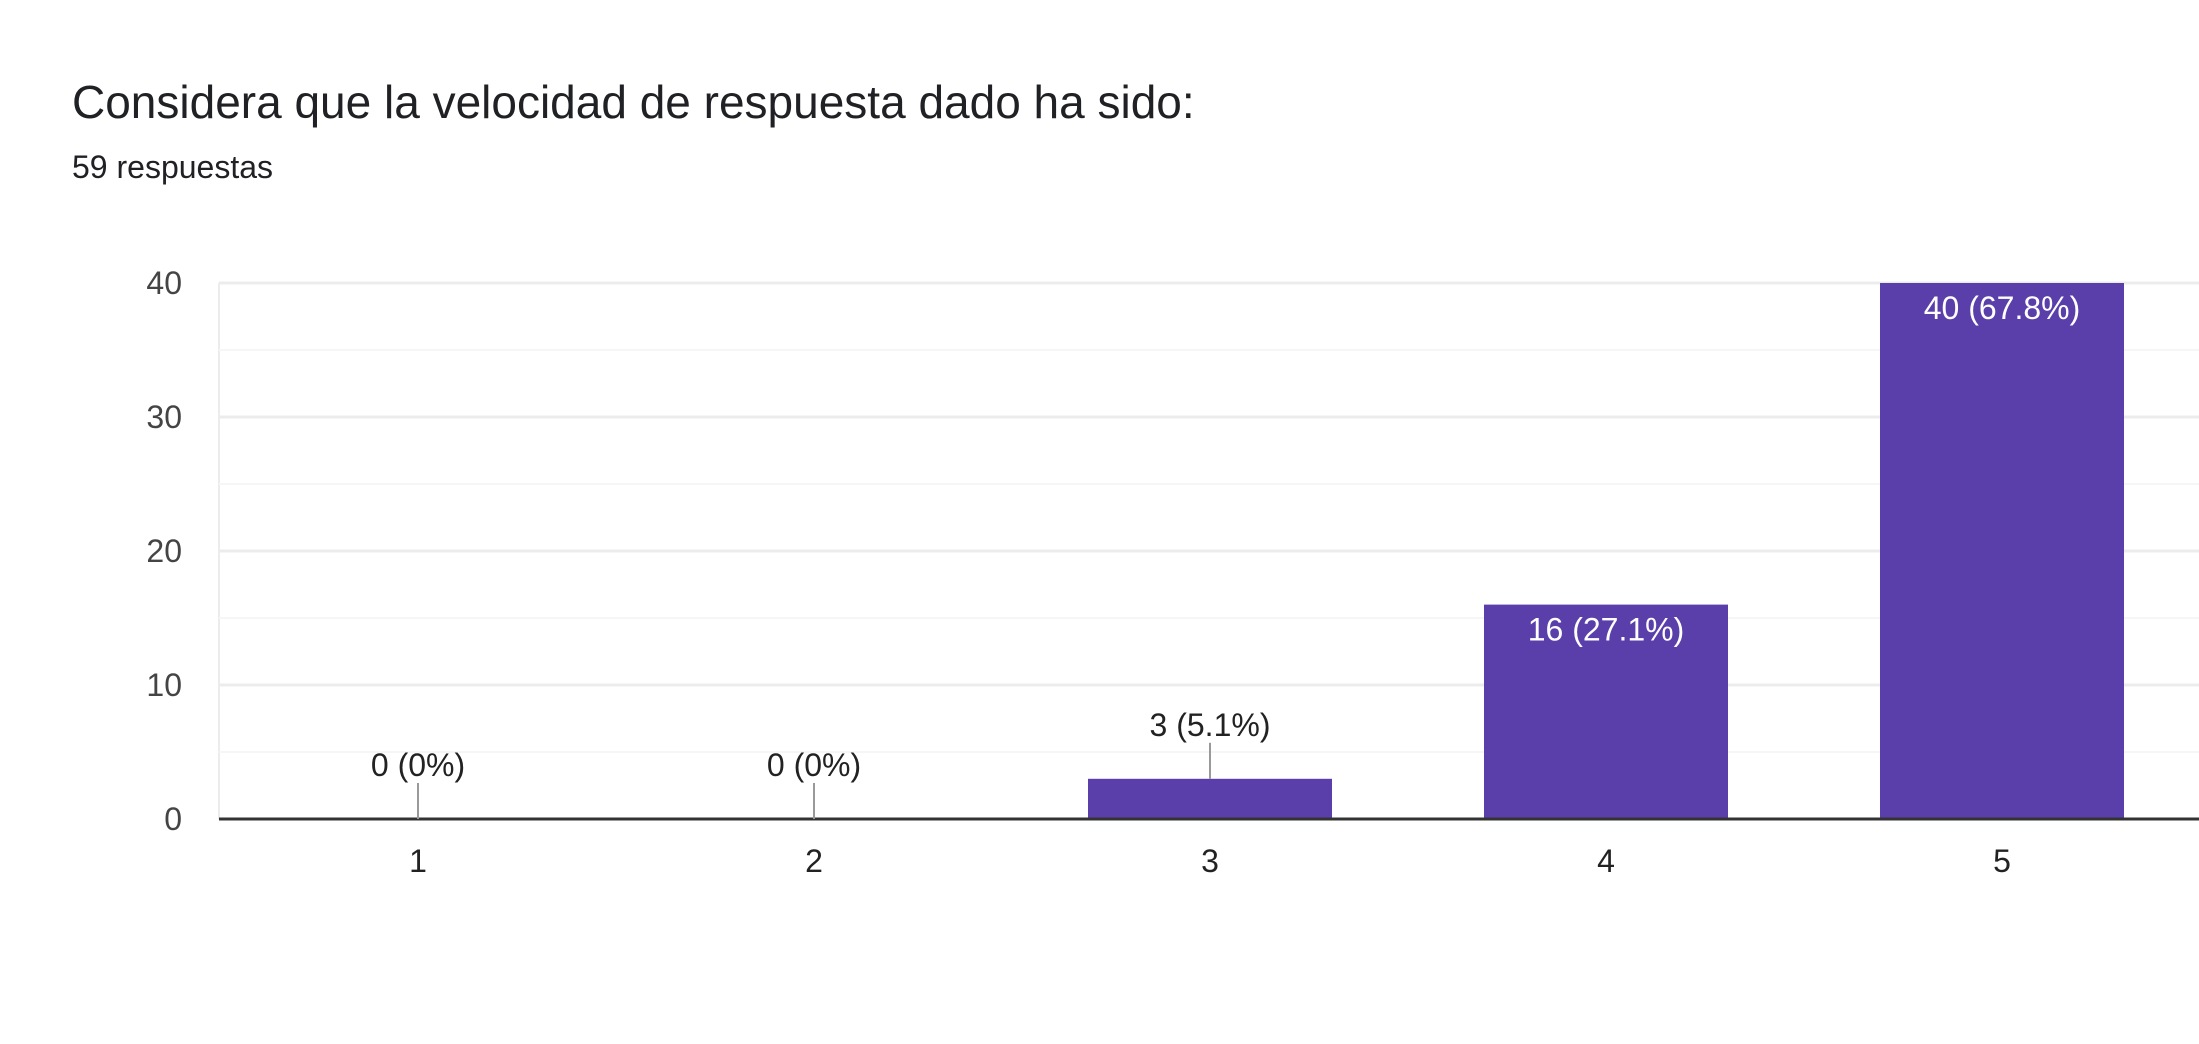 The height and width of the screenshot is (1044, 2199). What do you see at coordinates (164, 417) in the screenshot?
I see `y-tick-label: 30` at bounding box center [164, 417].